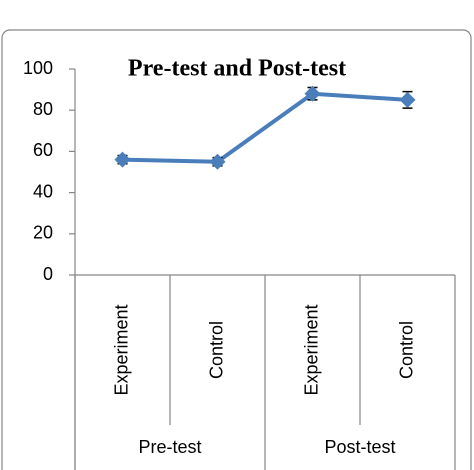  I want to click on y-tick-label: 60, so click(43, 150).